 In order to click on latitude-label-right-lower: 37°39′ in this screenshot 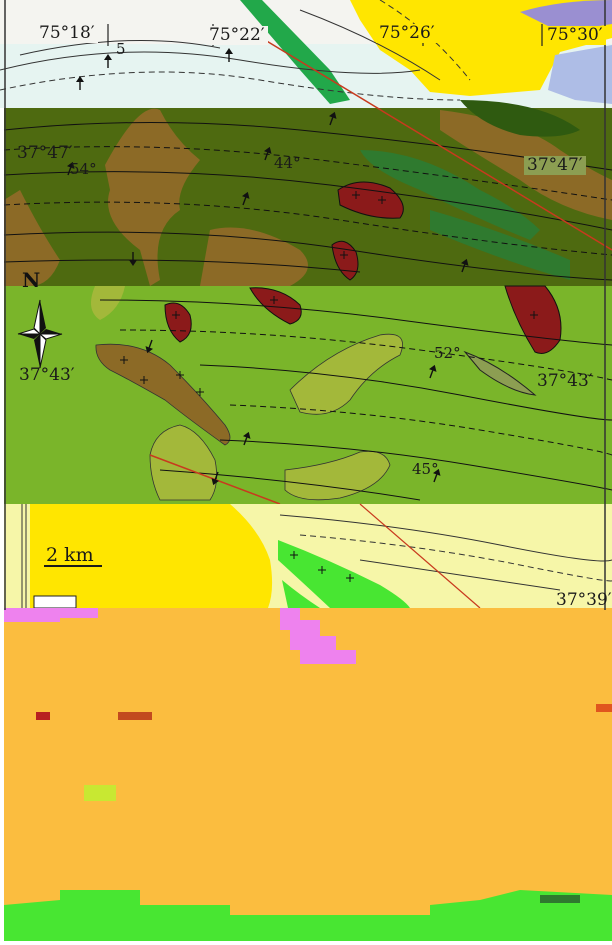, I will do `click(584, 600)`.